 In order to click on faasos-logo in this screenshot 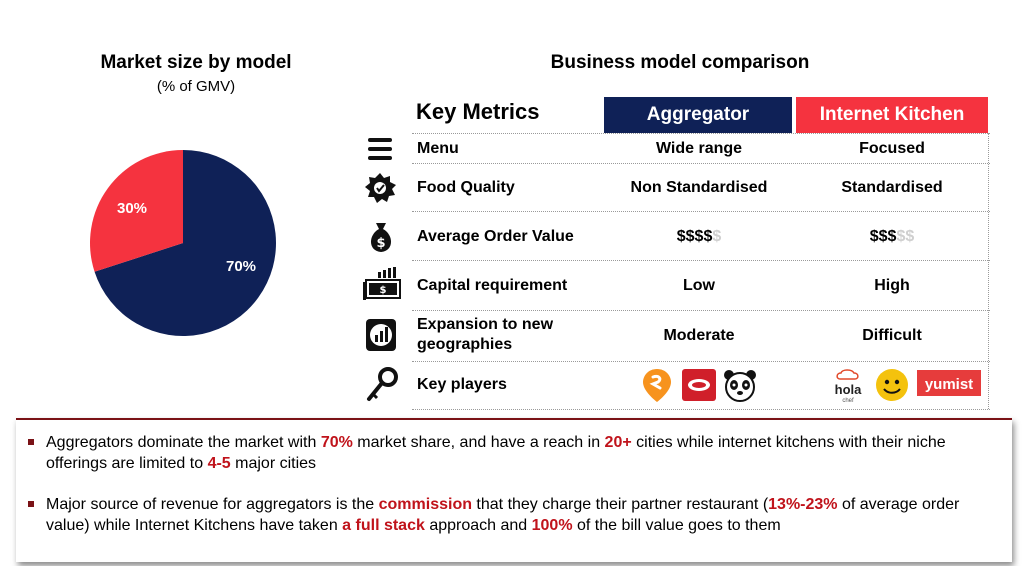, I will do `click(892, 385)`.